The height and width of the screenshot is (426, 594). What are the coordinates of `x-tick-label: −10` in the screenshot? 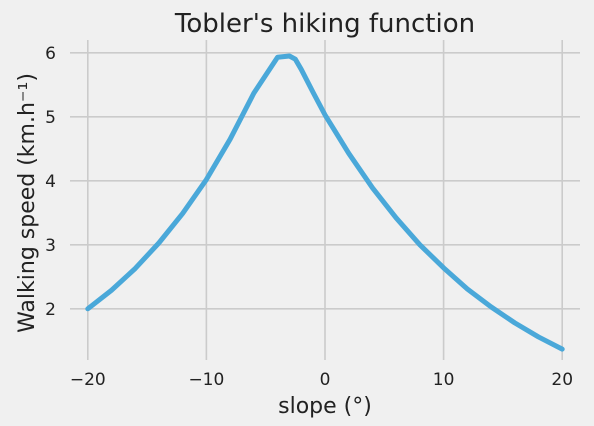 It's located at (206, 380).